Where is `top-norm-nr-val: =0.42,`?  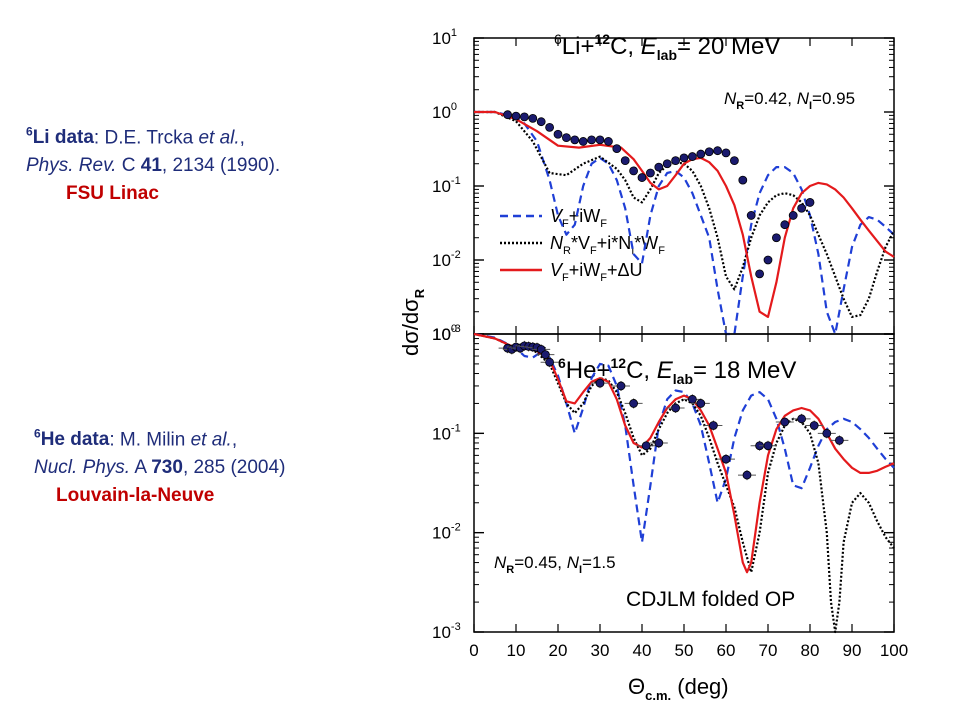
top-norm-nr-val: =0.42, is located at coordinates (770, 98).